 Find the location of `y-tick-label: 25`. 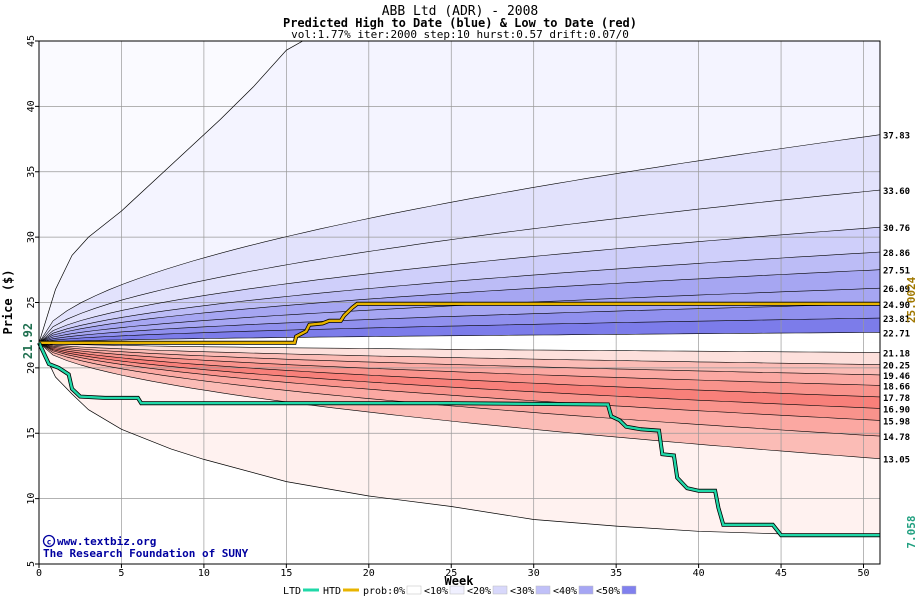

y-tick-label: 25 is located at coordinates (31, 302).